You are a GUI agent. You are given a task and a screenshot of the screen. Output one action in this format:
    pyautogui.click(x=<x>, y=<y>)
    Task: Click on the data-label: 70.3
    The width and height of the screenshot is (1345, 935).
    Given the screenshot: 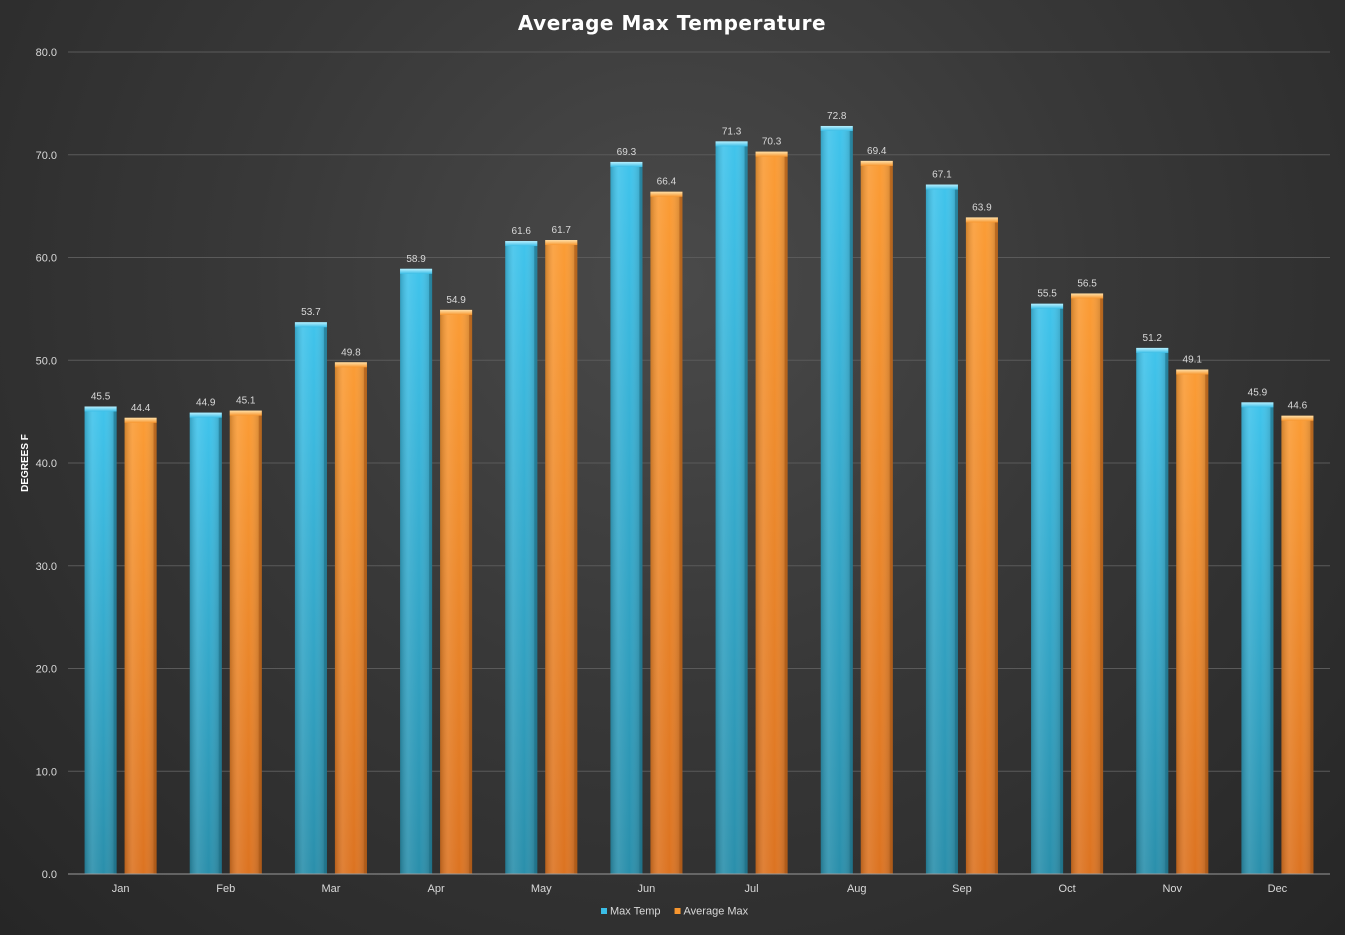 What is the action you would take?
    pyautogui.click(x=772, y=142)
    